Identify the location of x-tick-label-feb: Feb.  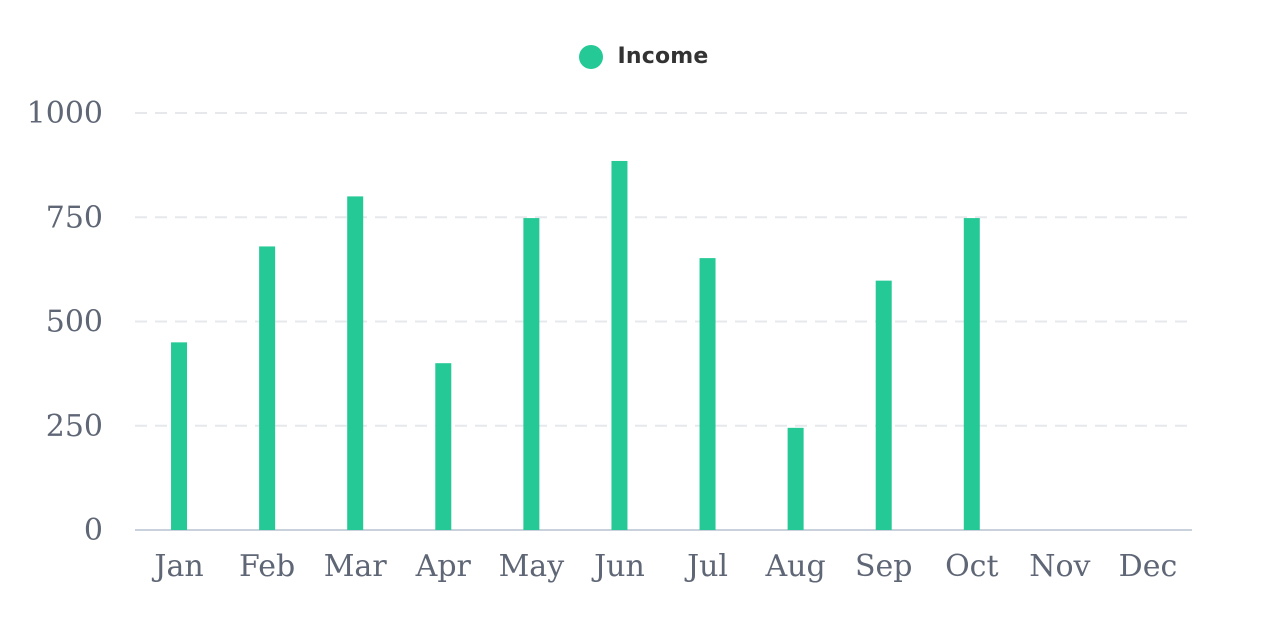
(267, 566).